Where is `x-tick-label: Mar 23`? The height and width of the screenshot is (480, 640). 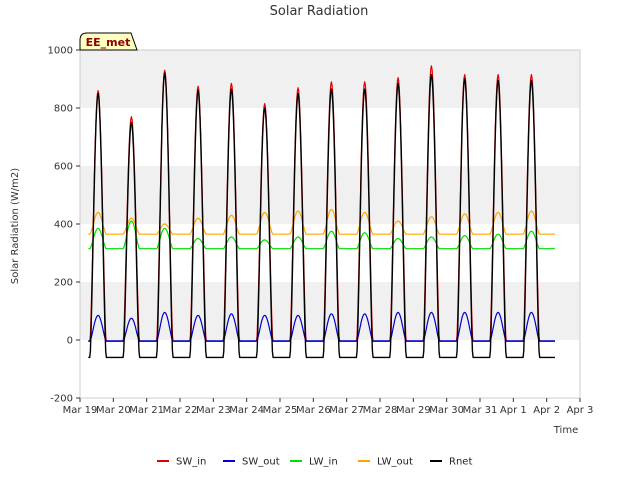 x-tick-label: Mar 23 is located at coordinates (213, 410).